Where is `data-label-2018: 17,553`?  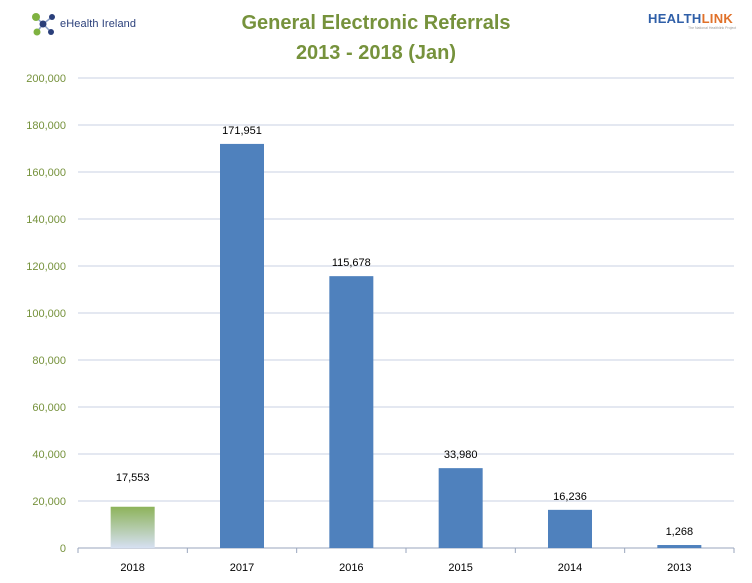
data-label-2018: 17,553 is located at coordinates (133, 478).